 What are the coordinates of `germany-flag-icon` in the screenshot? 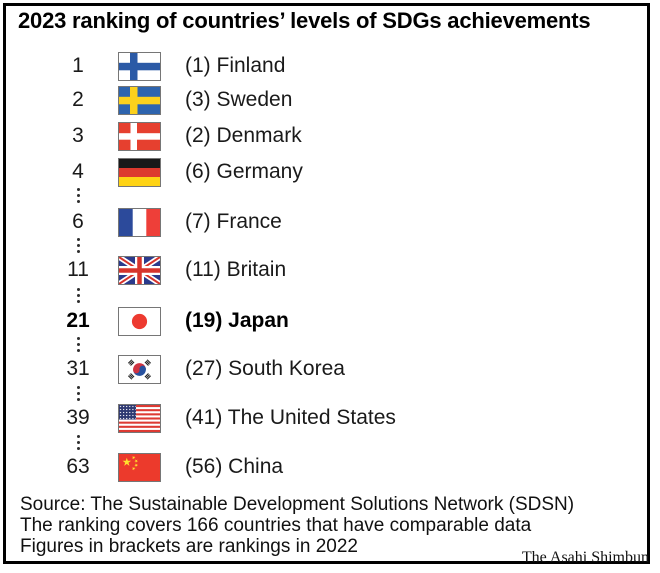 It's located at (139, 172).